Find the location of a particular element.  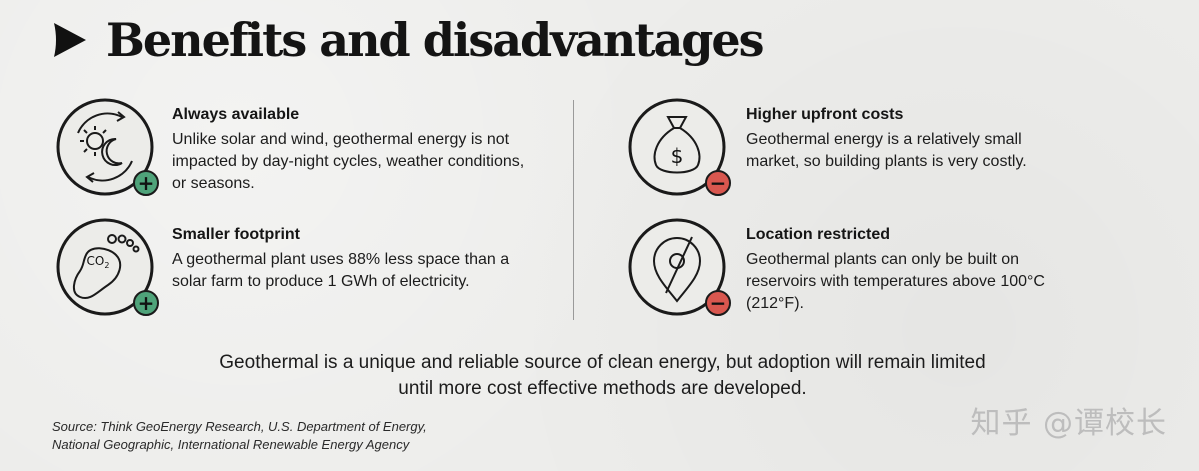

carbon-footprint-icon: CO2 + is located at coordinates (110, 275).